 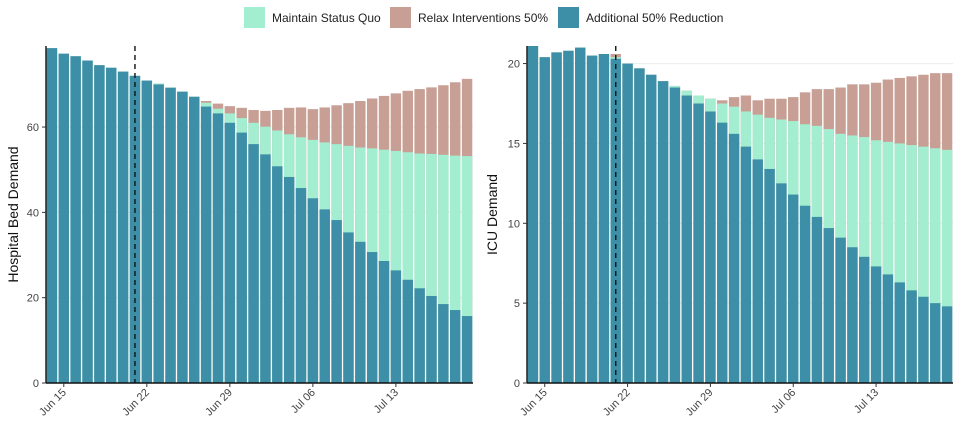 I want to click on legend-label-relax: Relax Interventions 50%, so click(x=483, y=18).